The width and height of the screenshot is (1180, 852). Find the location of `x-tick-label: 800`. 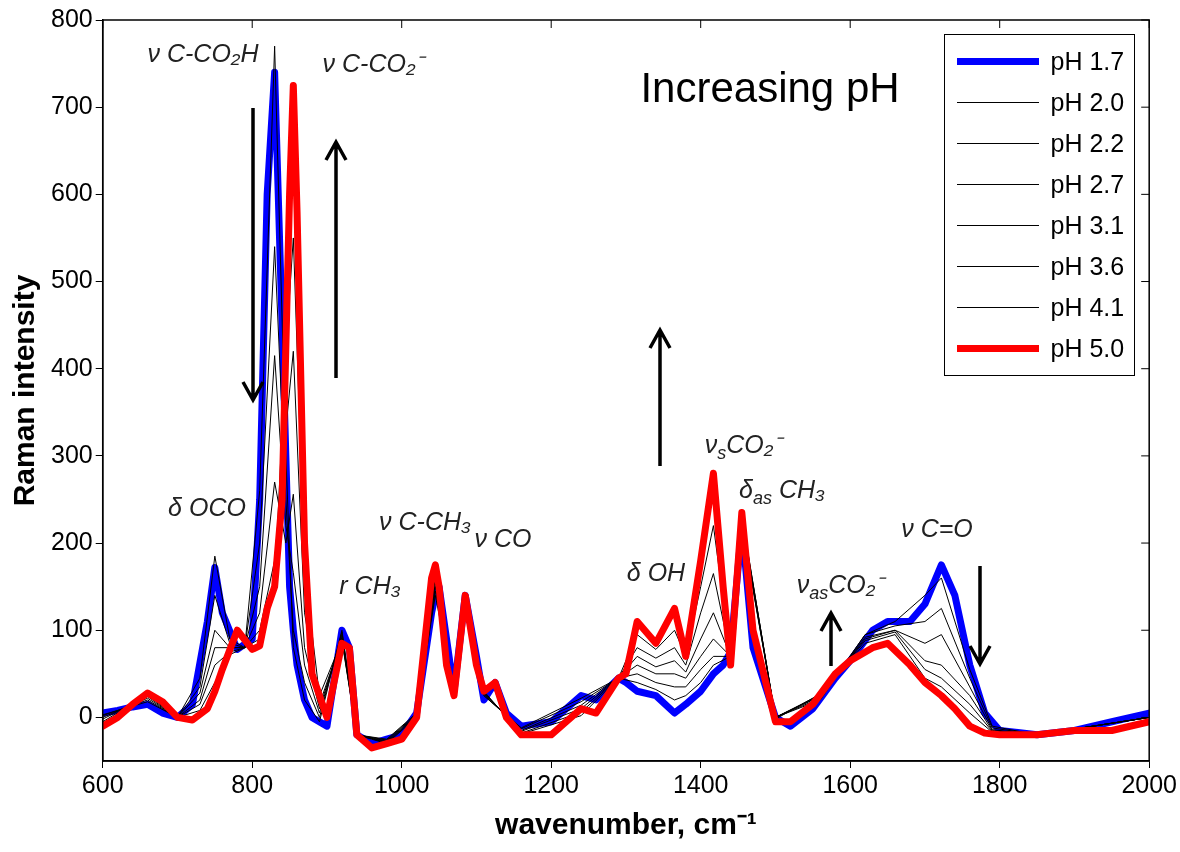

x-tick-label: 800 is located at coordinates (252, 783).